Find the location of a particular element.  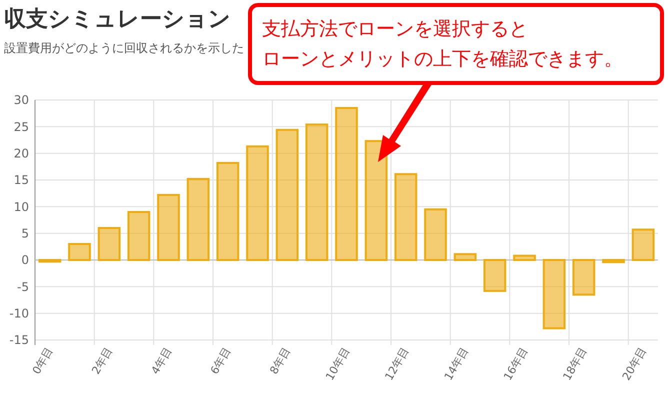

x-tick-label: 18年目 is located at coordinates (575, 363).